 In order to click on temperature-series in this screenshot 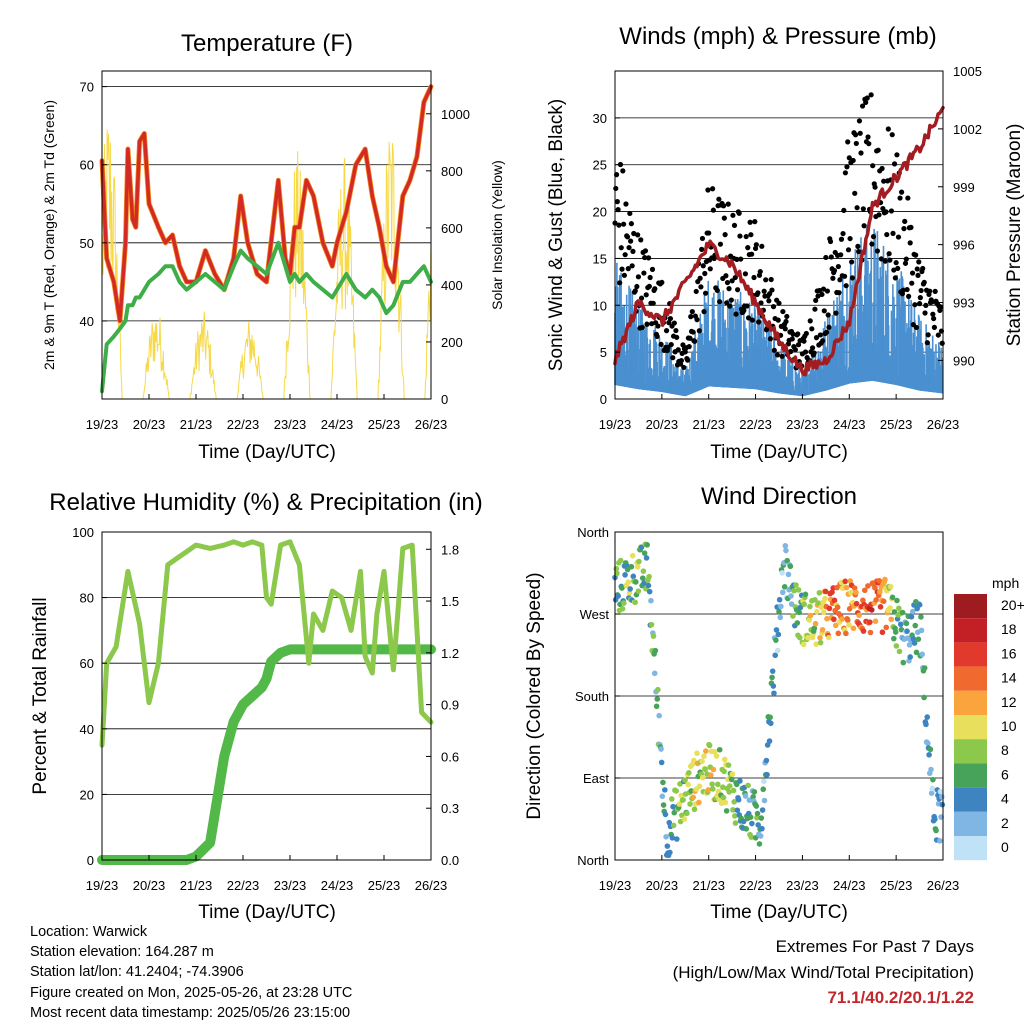, I will do `click(266, 242)`.